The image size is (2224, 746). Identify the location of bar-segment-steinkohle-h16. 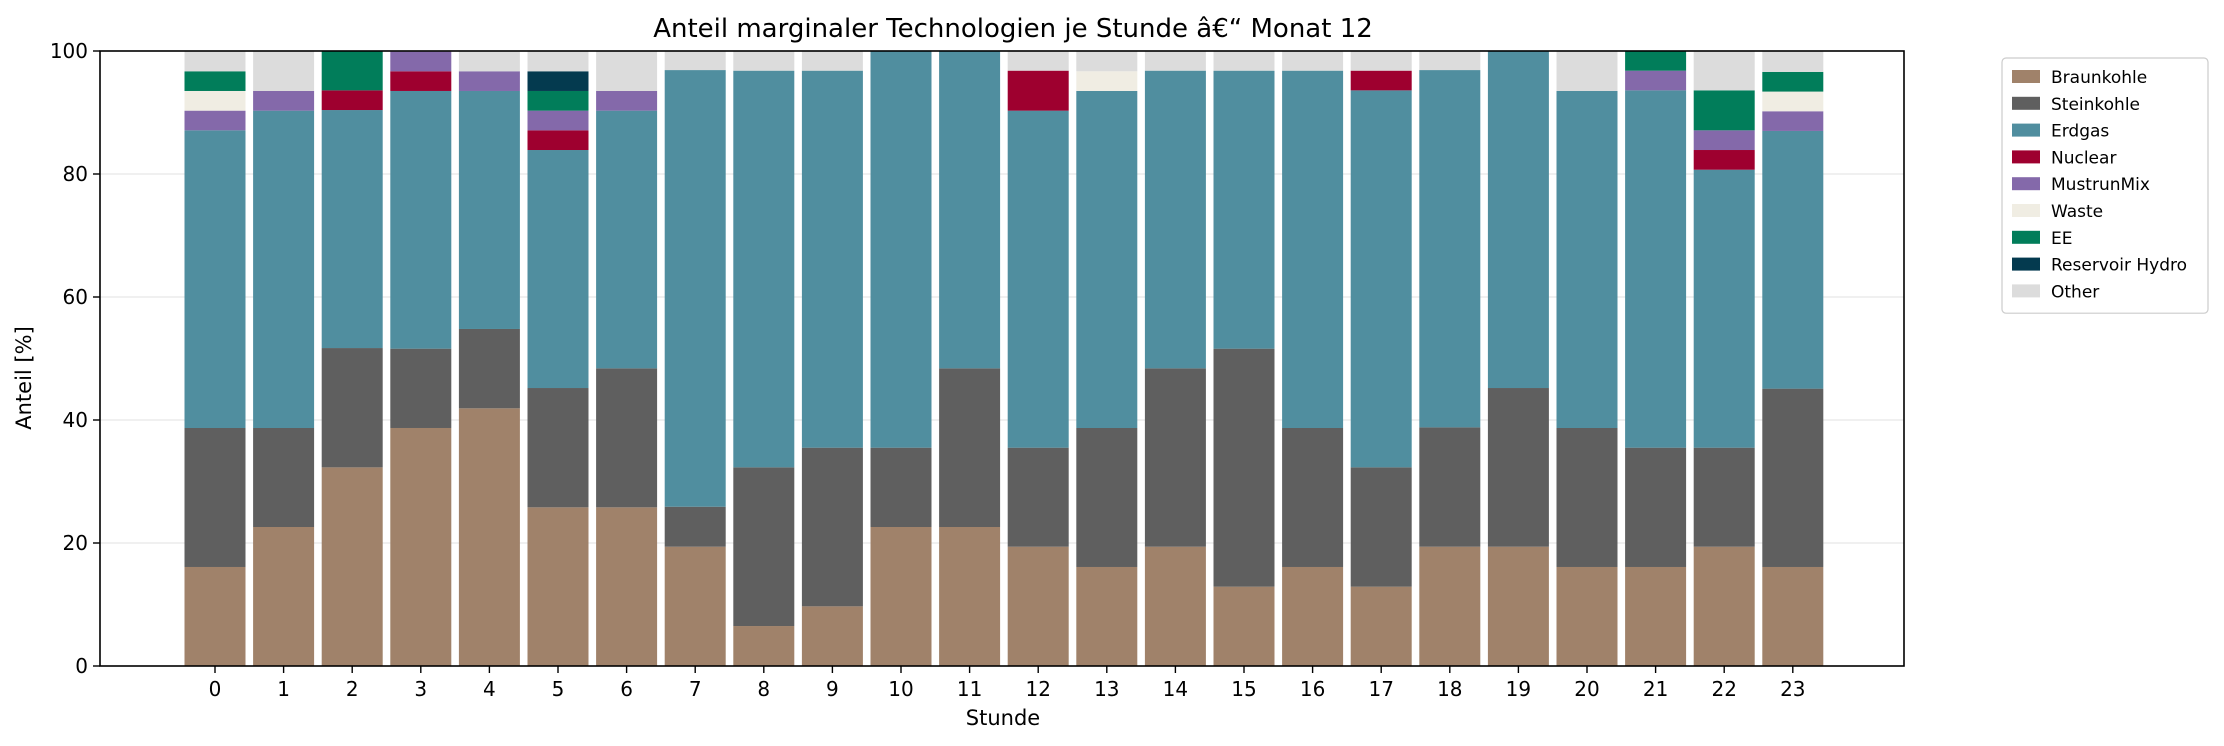
(1313, 497).